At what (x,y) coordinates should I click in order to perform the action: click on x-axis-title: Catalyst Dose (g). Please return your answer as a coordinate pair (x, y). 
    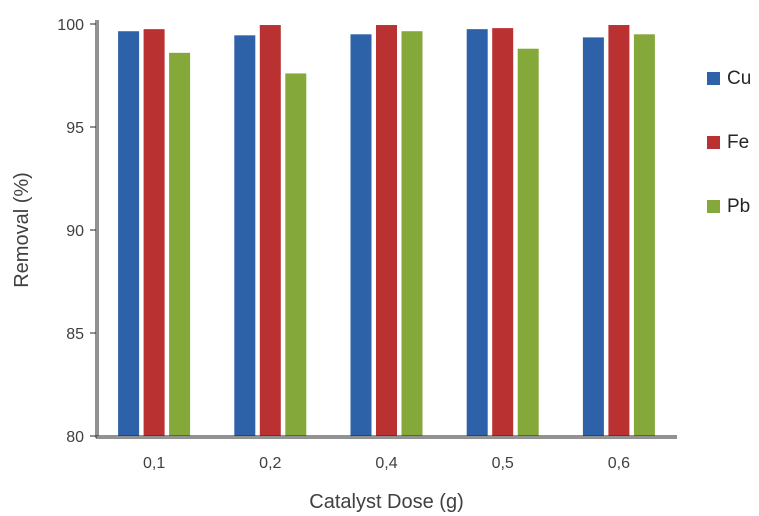
    Looking at the image, I should click on (386, 502).